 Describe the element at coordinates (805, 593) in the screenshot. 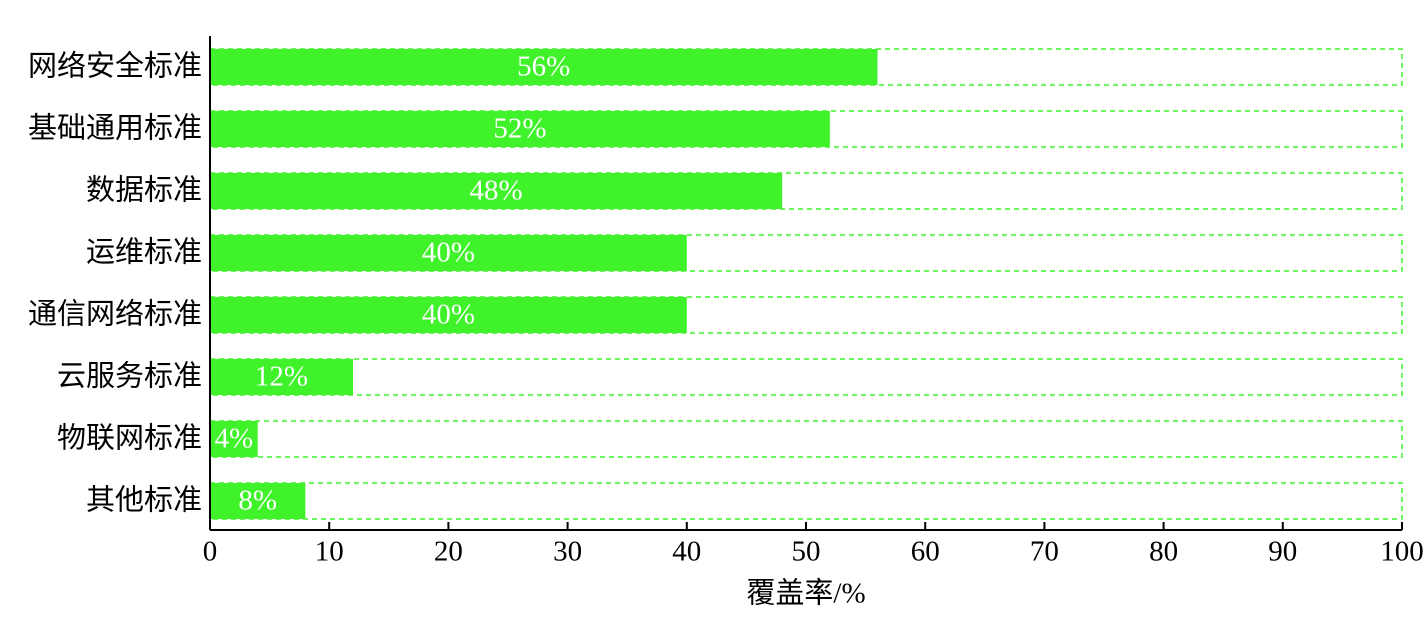

I see `x-axis-label: 覆盖率/%` at that location.